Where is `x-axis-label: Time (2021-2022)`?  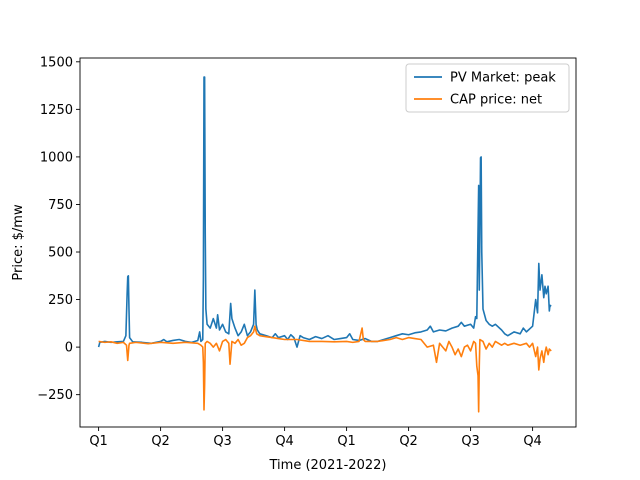
x-axis-label: Time (2021-2022) is located at coordinates (328, 465).